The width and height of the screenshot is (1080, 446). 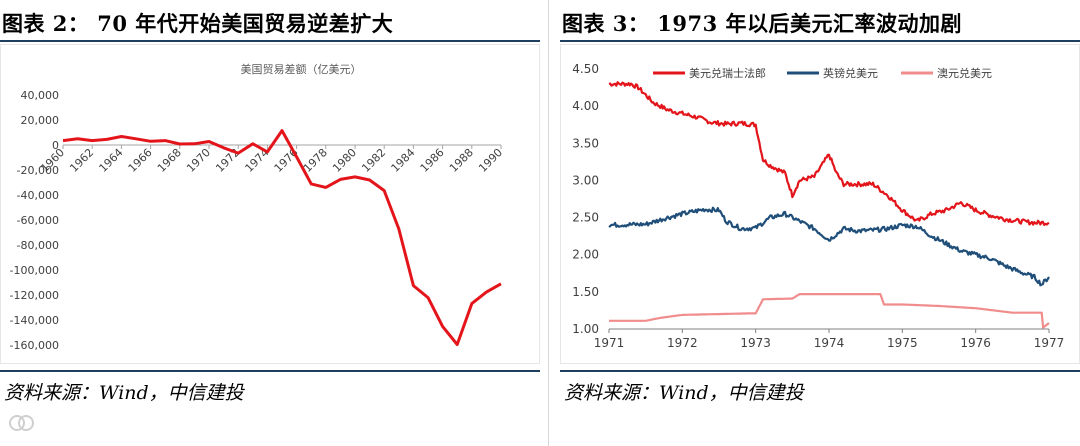 What do you see at coordinates (111, 160) in the screenshot?
I see `x-tick-label: 1964` at bounding box center [111, 160].